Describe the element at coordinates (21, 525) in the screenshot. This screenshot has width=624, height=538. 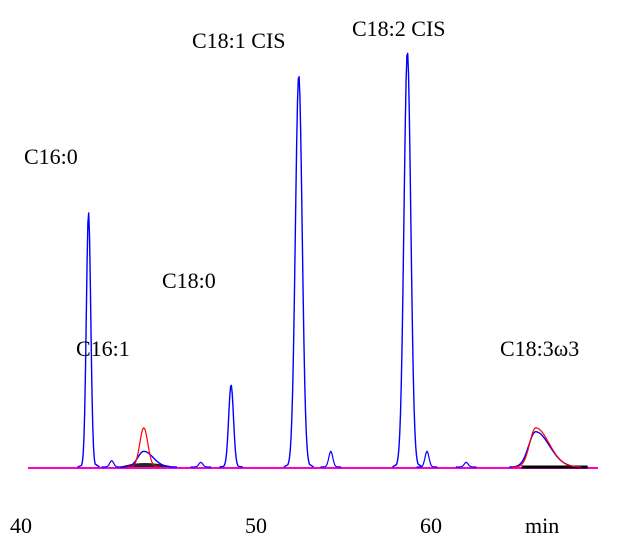
I see `x-tick-label-40: 40` at that location.